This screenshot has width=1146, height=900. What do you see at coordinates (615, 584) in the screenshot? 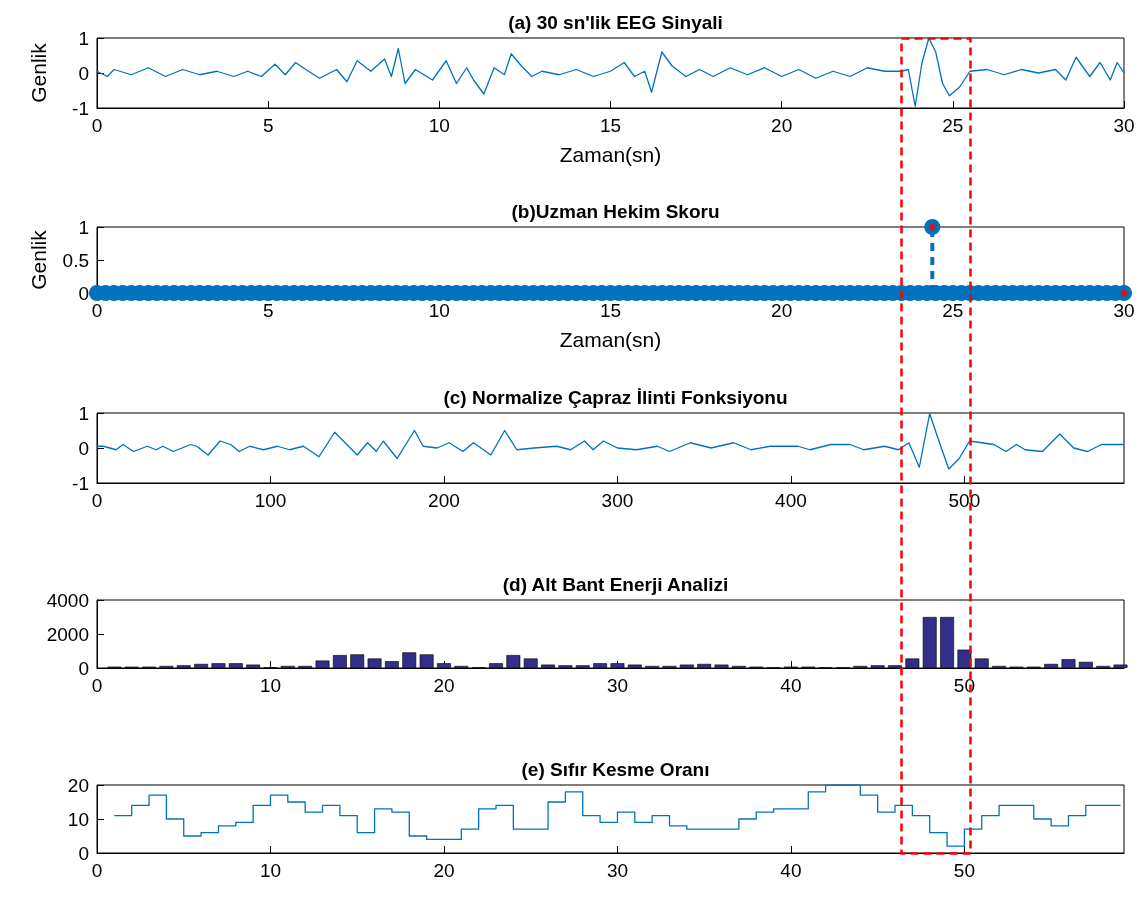
I see `chart-title: (d) Alt Bant Enerji Analizi` at bounding box center [615, 584].